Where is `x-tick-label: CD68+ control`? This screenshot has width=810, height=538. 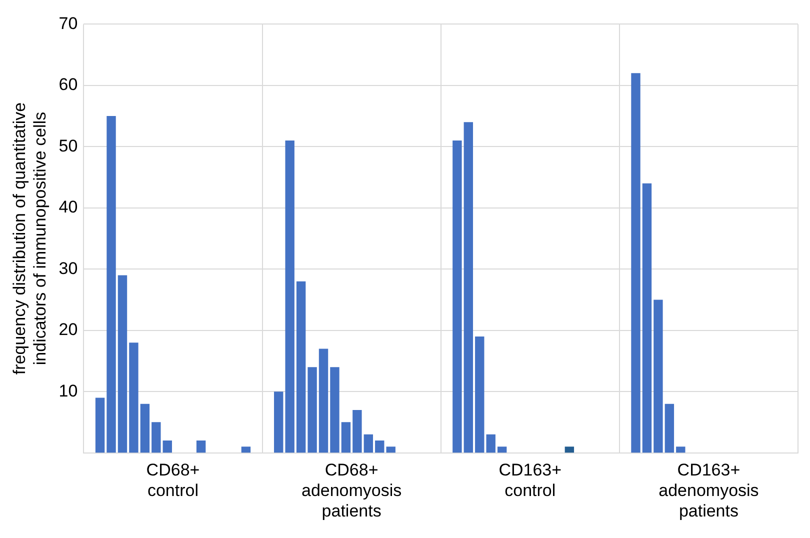 x-tick-label: CD68+ control is located at coordinates (173, 480).